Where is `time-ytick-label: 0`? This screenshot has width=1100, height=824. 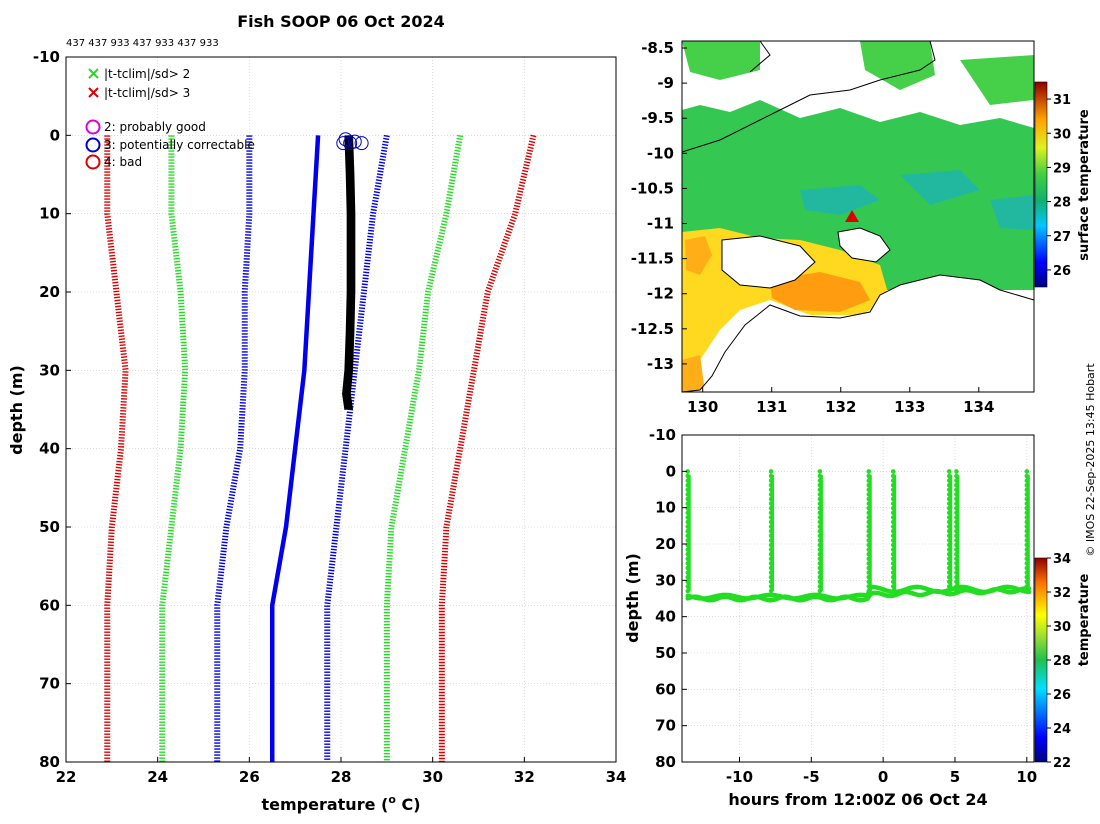 time-ytick-label: 0 is located at coordinates (671, 471).